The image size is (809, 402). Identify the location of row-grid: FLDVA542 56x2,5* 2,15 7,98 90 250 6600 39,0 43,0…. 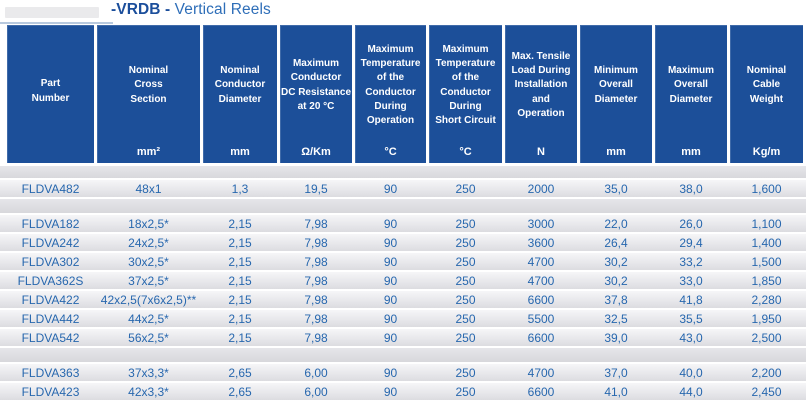
(405, 337).